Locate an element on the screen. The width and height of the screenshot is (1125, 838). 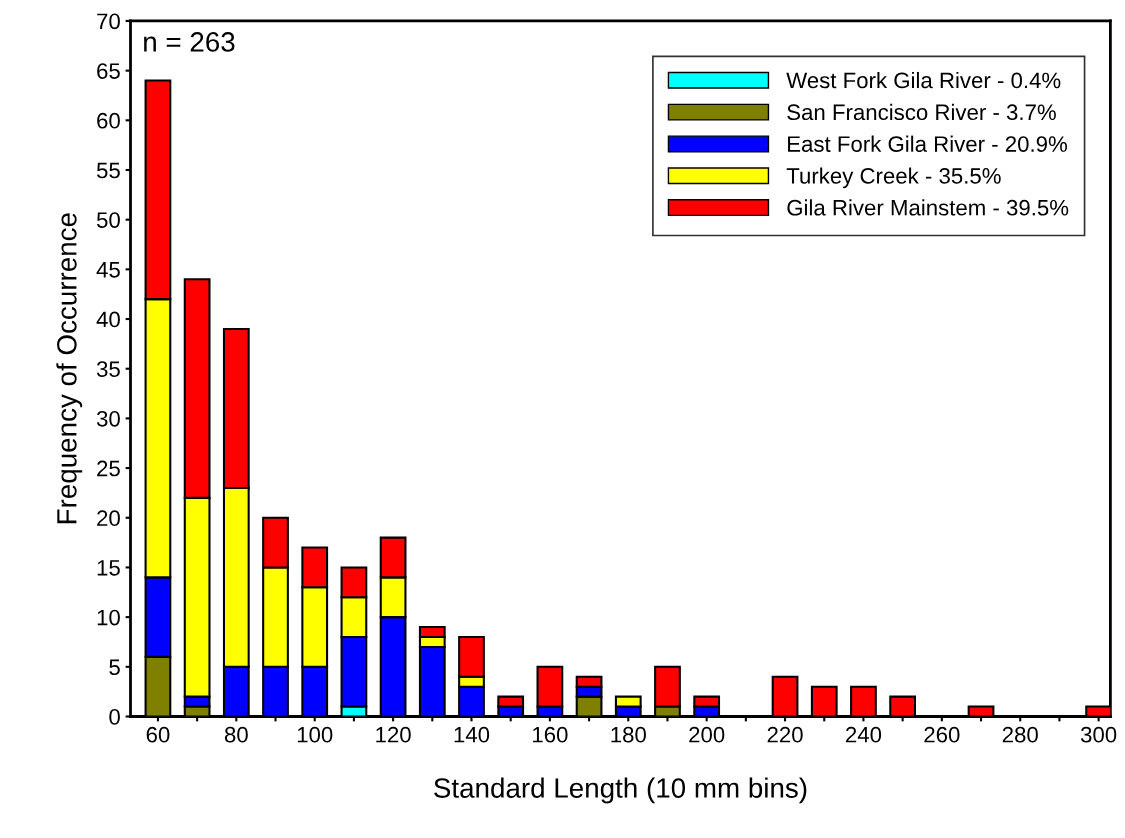
y-tick-label: 25 is located at coordinates (108, 468).